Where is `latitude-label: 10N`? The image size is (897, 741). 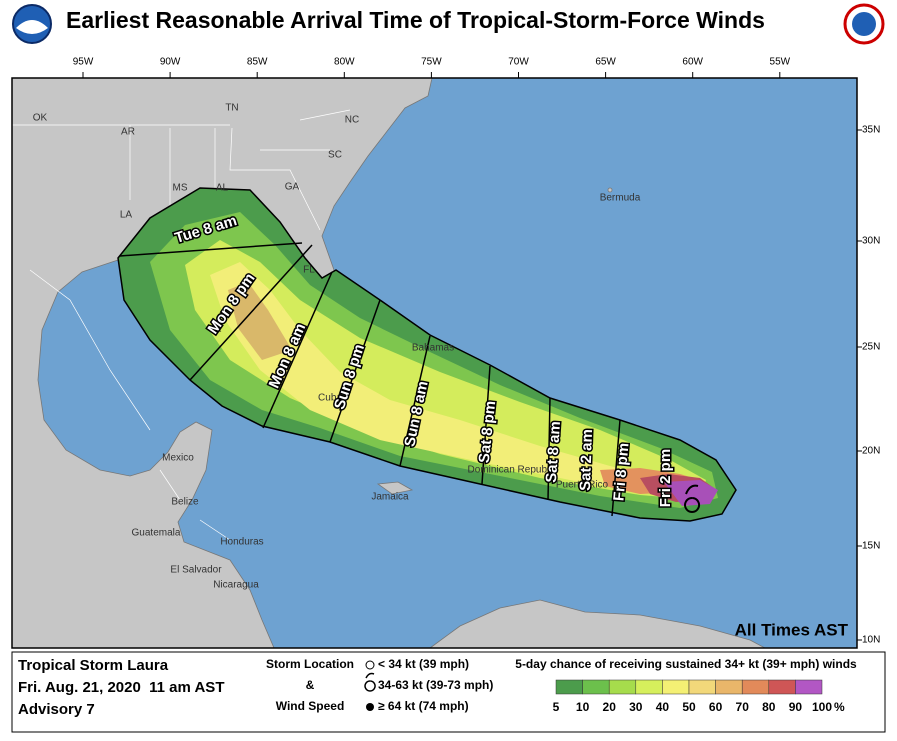 latitude-label: 10N is located at coordinates (871, 640).